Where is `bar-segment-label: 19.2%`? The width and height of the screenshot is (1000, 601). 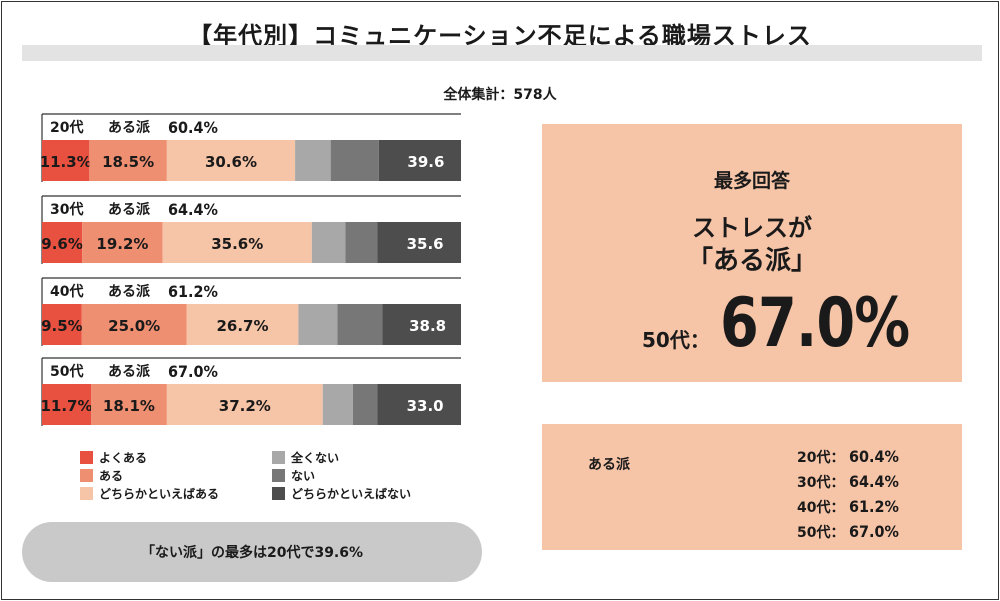
bar-segment-label: 19.2% is located at coordinates (122, 244).